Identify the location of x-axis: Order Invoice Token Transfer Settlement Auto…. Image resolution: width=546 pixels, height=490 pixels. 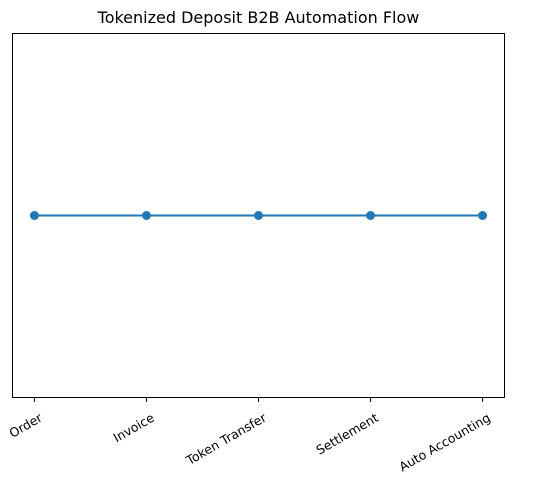
(249, 436).